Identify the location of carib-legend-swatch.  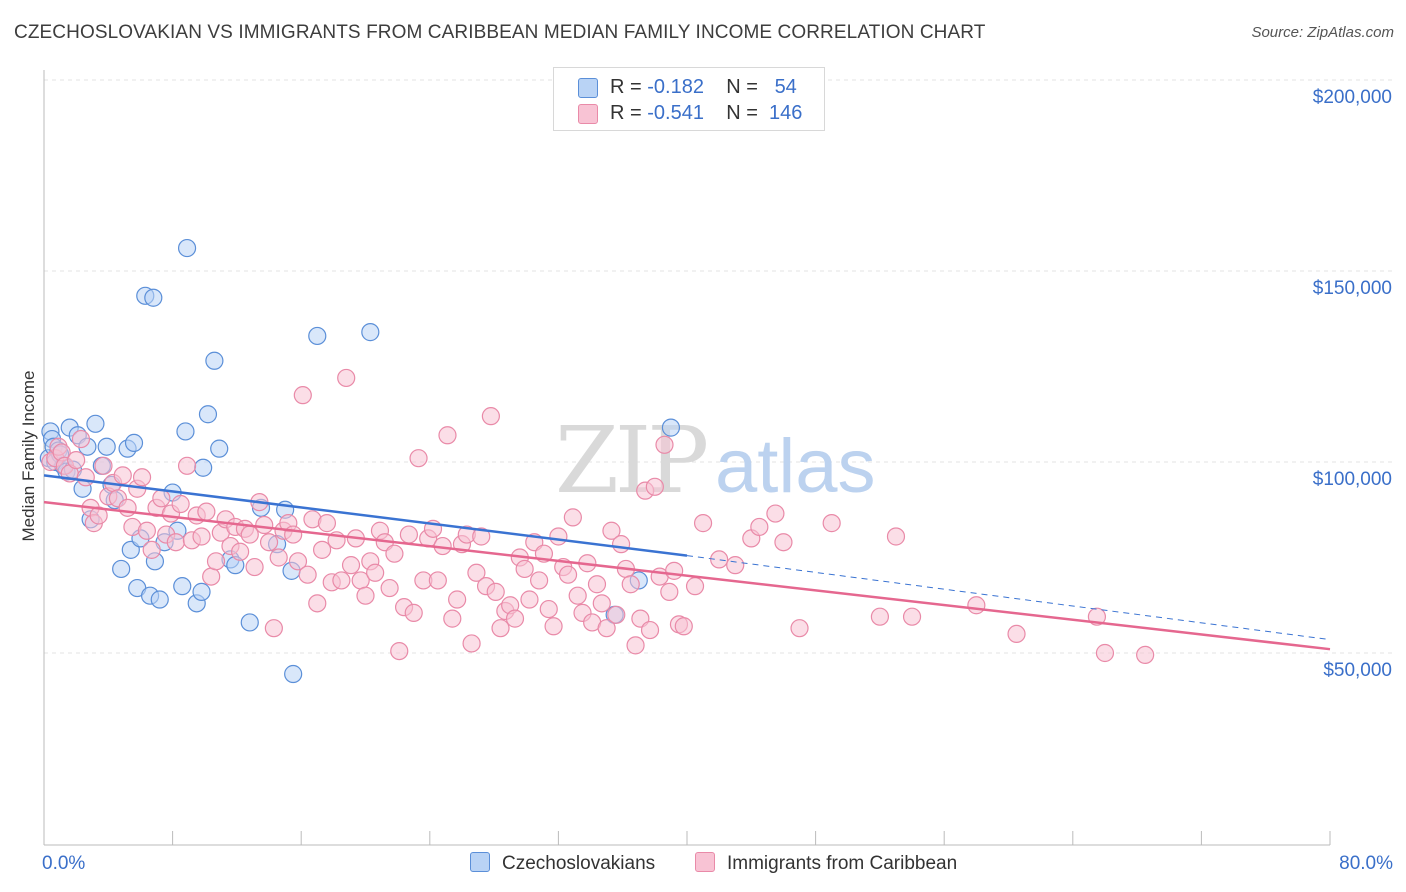
(705, 862).